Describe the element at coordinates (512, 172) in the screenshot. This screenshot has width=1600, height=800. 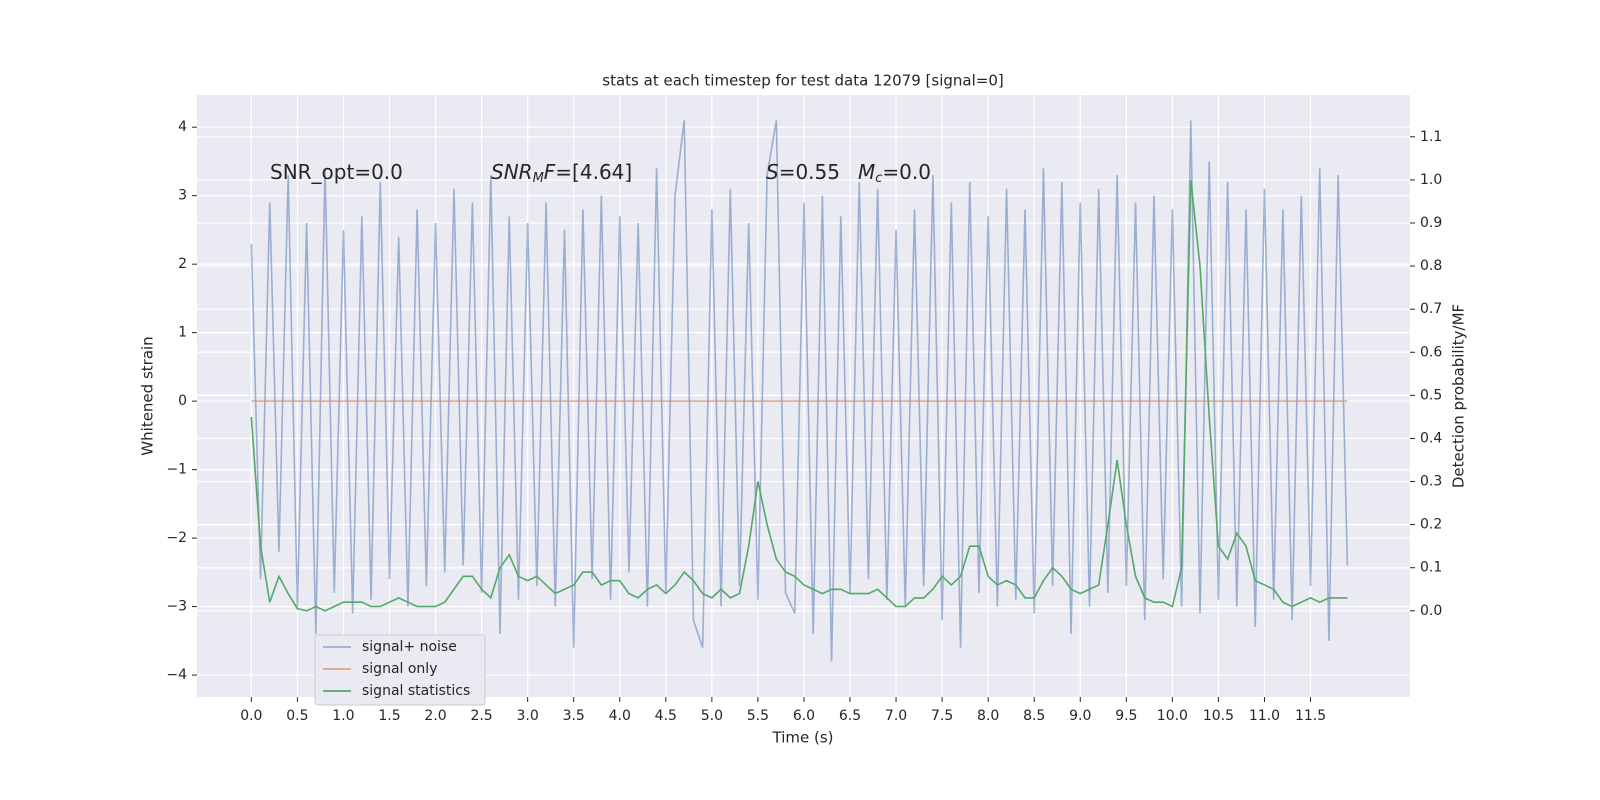
I see `annotation-part: SNR` at that location.